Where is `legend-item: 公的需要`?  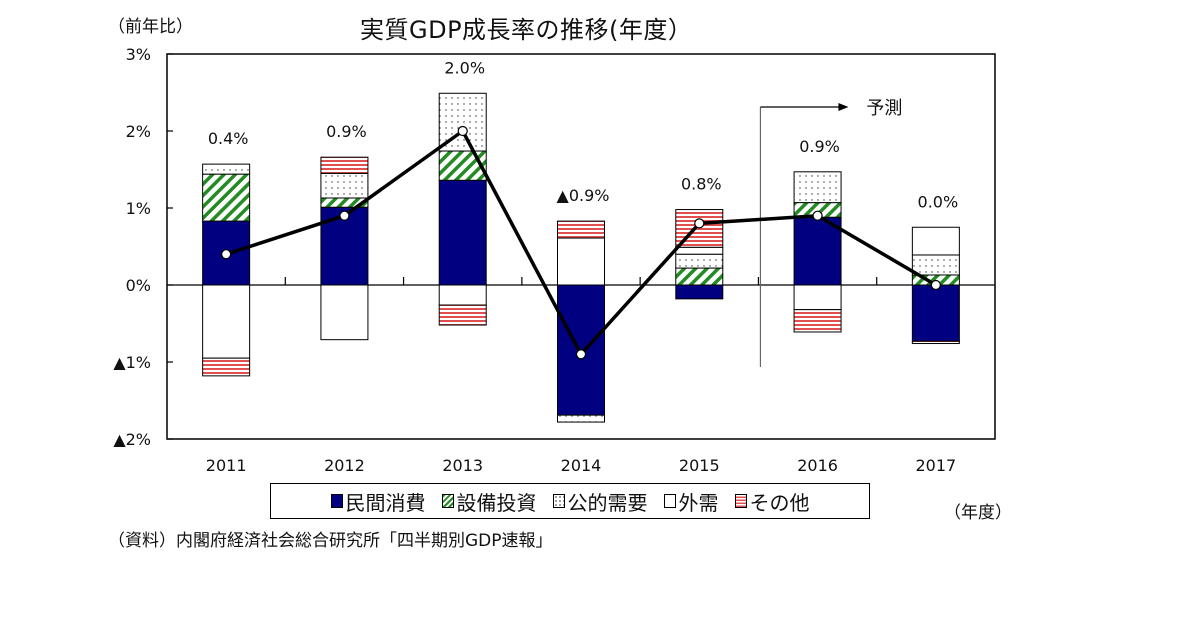
legend-item: 公的需要 is located at coordinates (600, 501).